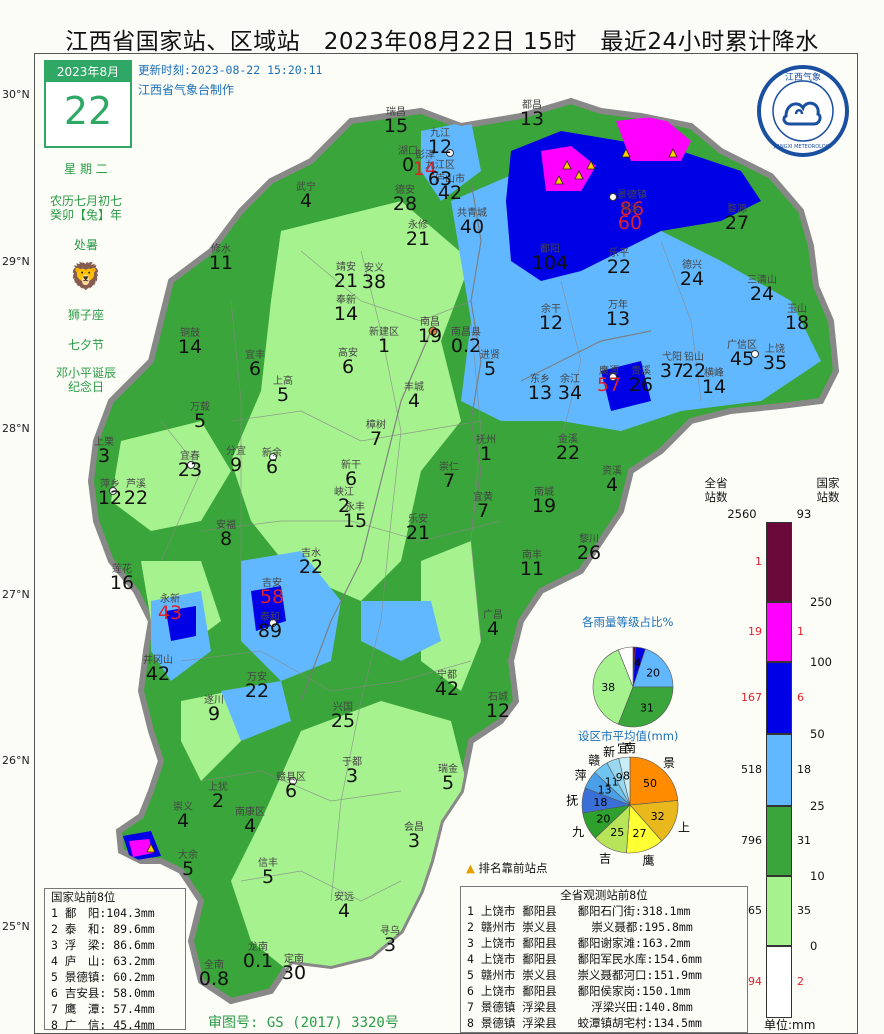 The height and width of the screenshot is (1034, 884). What do you see at coordinates (584, 975) in the screenshot?
I see `province-top8-row: 5 赣州市 崇义县 崇义聂都河口:151.9mm` at bounding box center [584, 975].